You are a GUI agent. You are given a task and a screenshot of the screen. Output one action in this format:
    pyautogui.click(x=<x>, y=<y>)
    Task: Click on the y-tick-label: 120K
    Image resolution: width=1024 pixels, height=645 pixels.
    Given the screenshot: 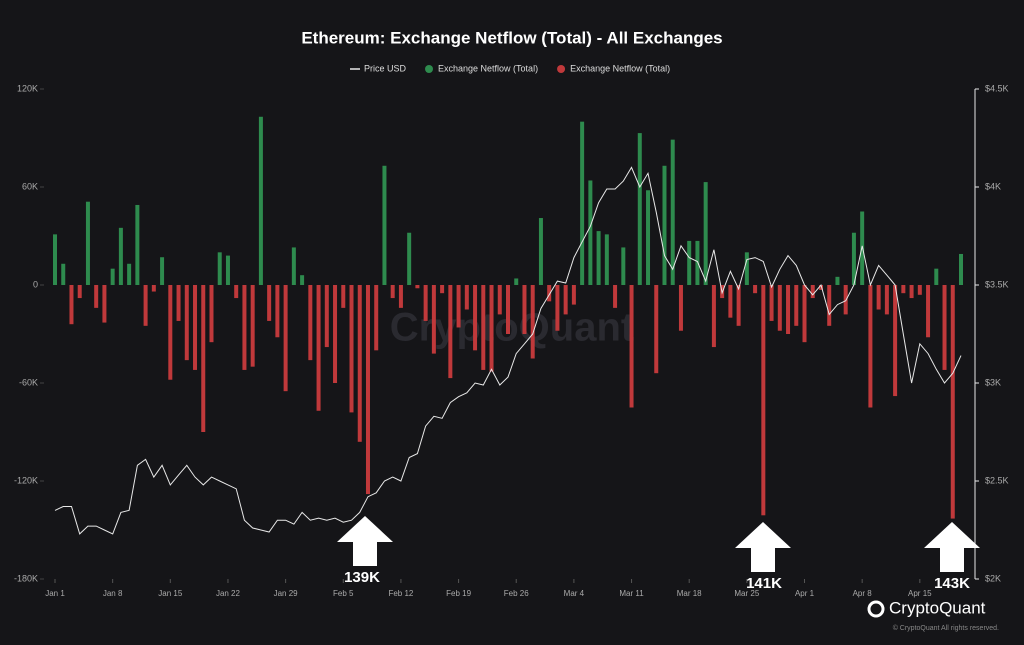 What is the action you would take?
    pyautogui.click(x=27, y=88)
    